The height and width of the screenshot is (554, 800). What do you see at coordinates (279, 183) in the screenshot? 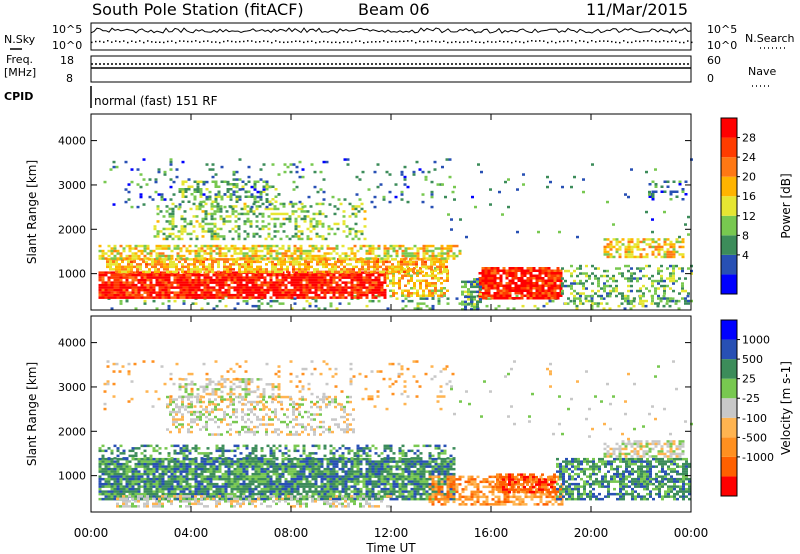
I see `power-band` at bounding box center [279, 183].